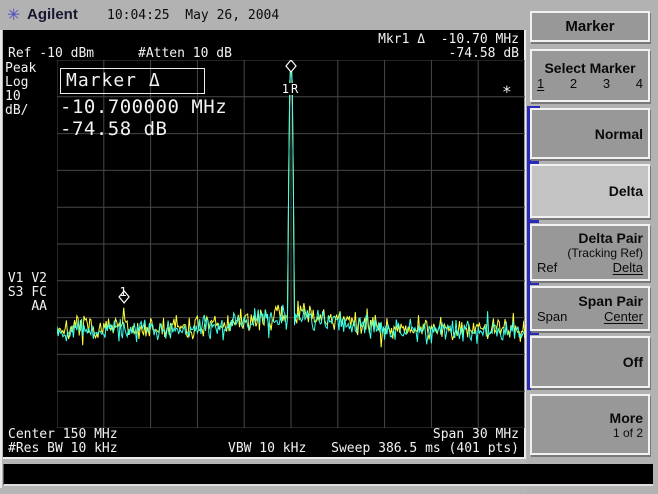 The image size is (658, 494). What do you see at coordinates (552, 316) in the screenshot?
I see `span-pair-span-option: Span` at bounding box center [552, 316].